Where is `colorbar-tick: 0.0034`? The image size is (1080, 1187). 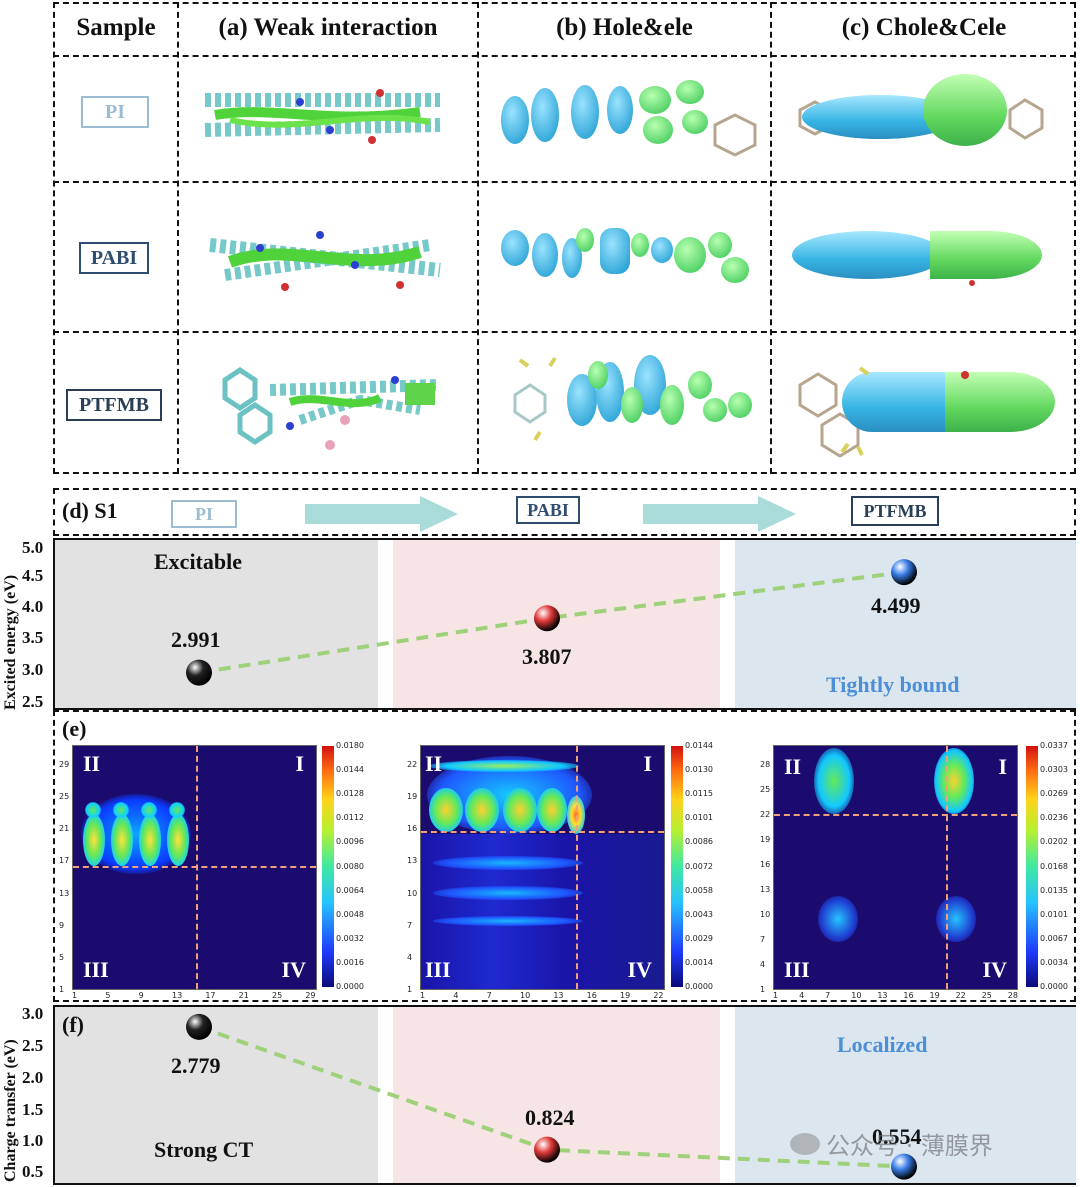 colorbar-tick: 0.0034 is located at coordinates (1054, 962).